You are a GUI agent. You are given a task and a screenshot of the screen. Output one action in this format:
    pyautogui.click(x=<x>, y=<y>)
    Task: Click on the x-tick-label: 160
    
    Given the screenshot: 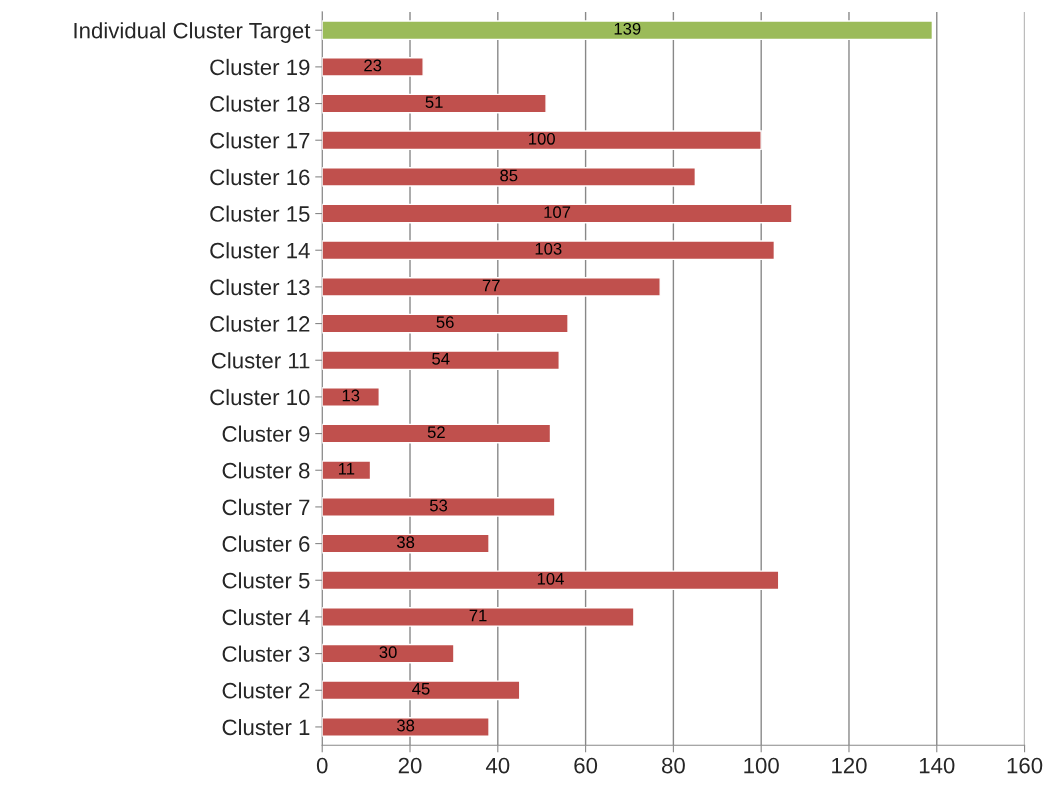 What is the action you would take?
    pyautogui.click(x=1025, y=765)
    